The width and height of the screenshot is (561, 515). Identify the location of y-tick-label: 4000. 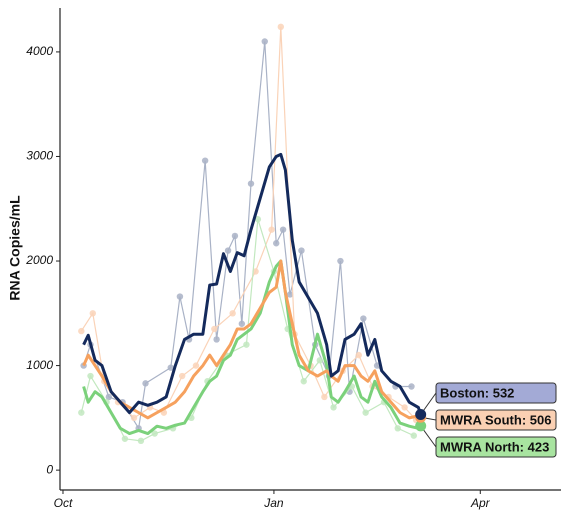
(39, 51).